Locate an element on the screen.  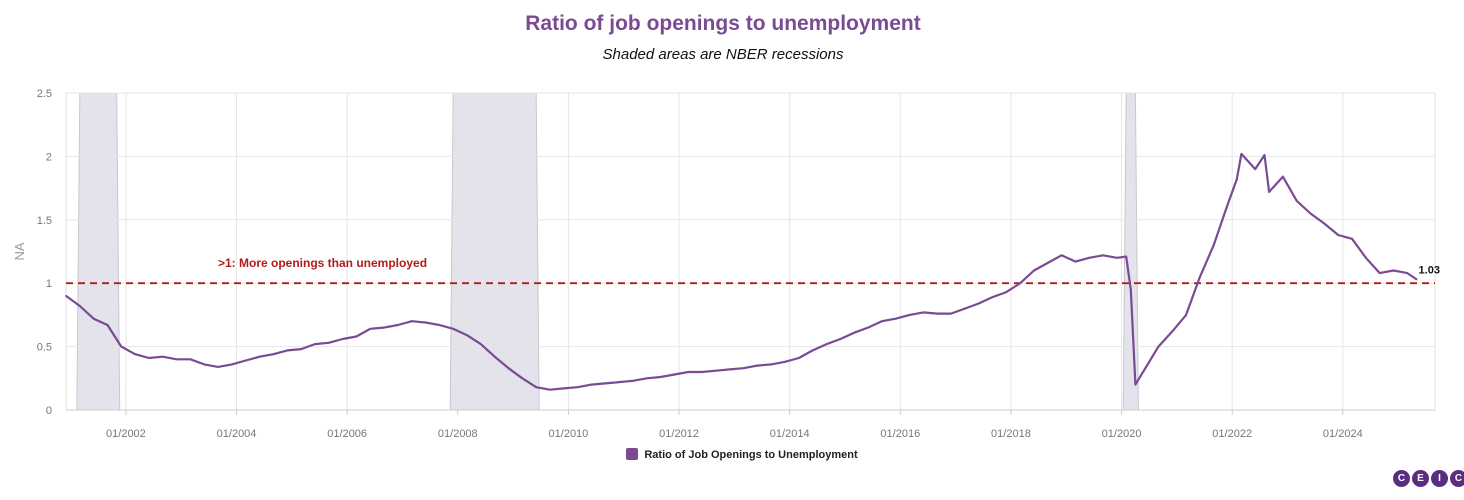
x-tick-label: 01/2016 is located at coordinates (900, 434).